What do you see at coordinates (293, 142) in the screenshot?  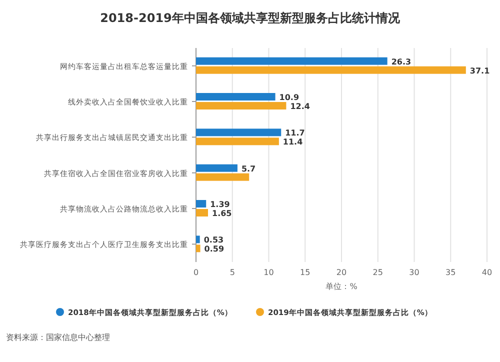 I see `data-label: 11.4` at bounding box center [293, 142].